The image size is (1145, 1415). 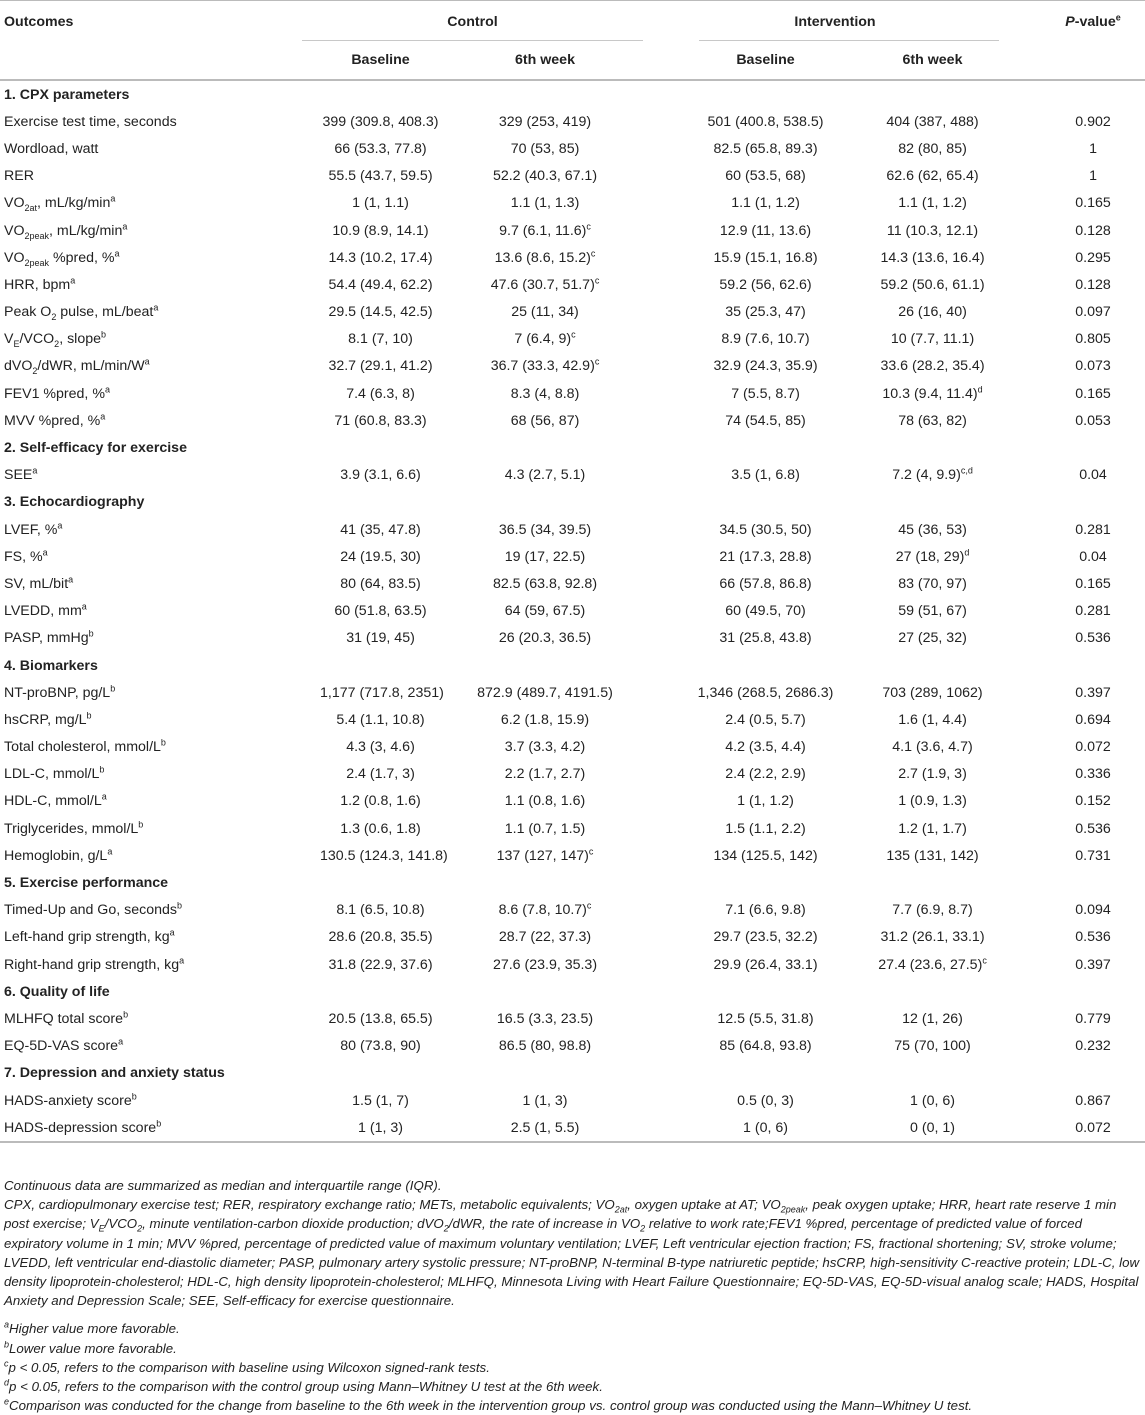 What do you see at coordinates (765, 529) in the screenshot?
I see `intervention-baseline-cell: 34.5 (30.5, 50)` at bounding box center [765, 529].